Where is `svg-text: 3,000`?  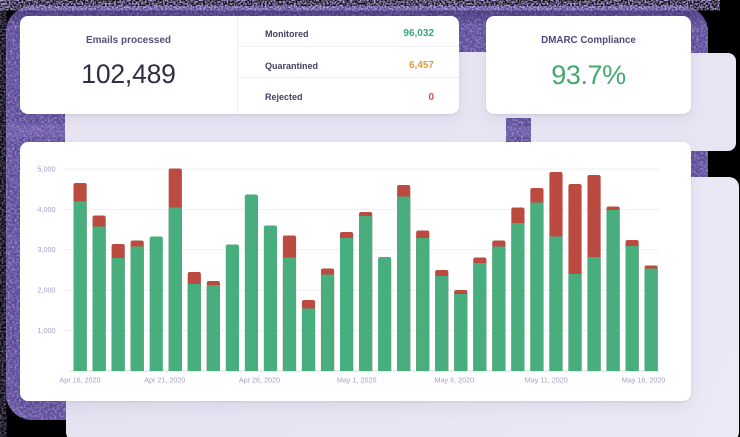
svg-text: 3,000 is located at coordinates (47, 249).